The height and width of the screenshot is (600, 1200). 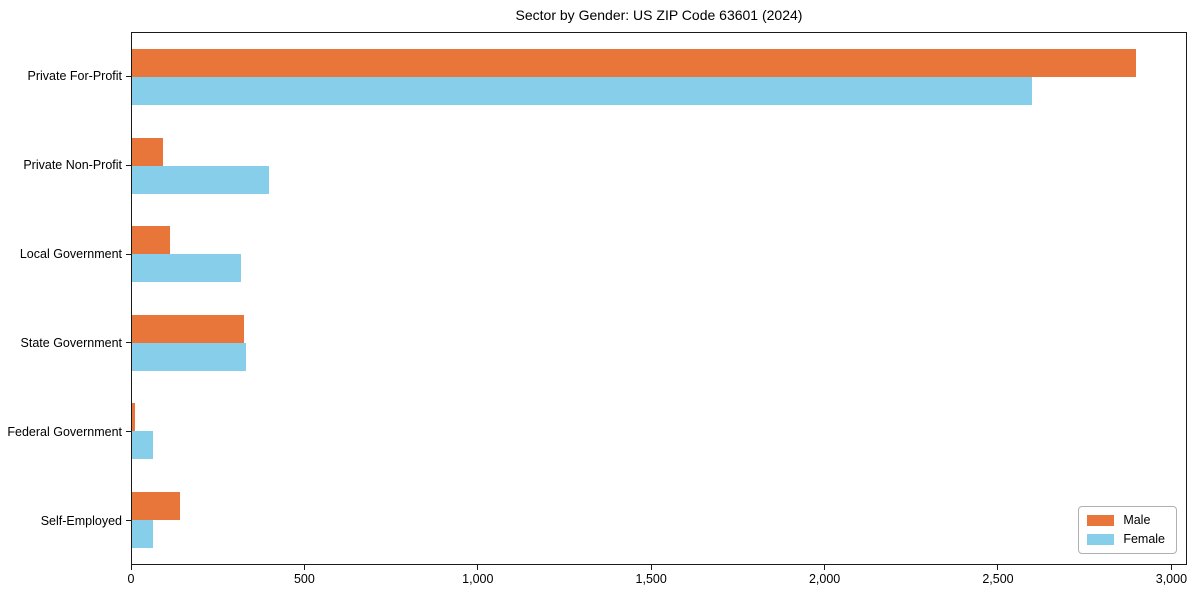 I want to click on x-tick-label: 2,500, so click(x=998, y=579).